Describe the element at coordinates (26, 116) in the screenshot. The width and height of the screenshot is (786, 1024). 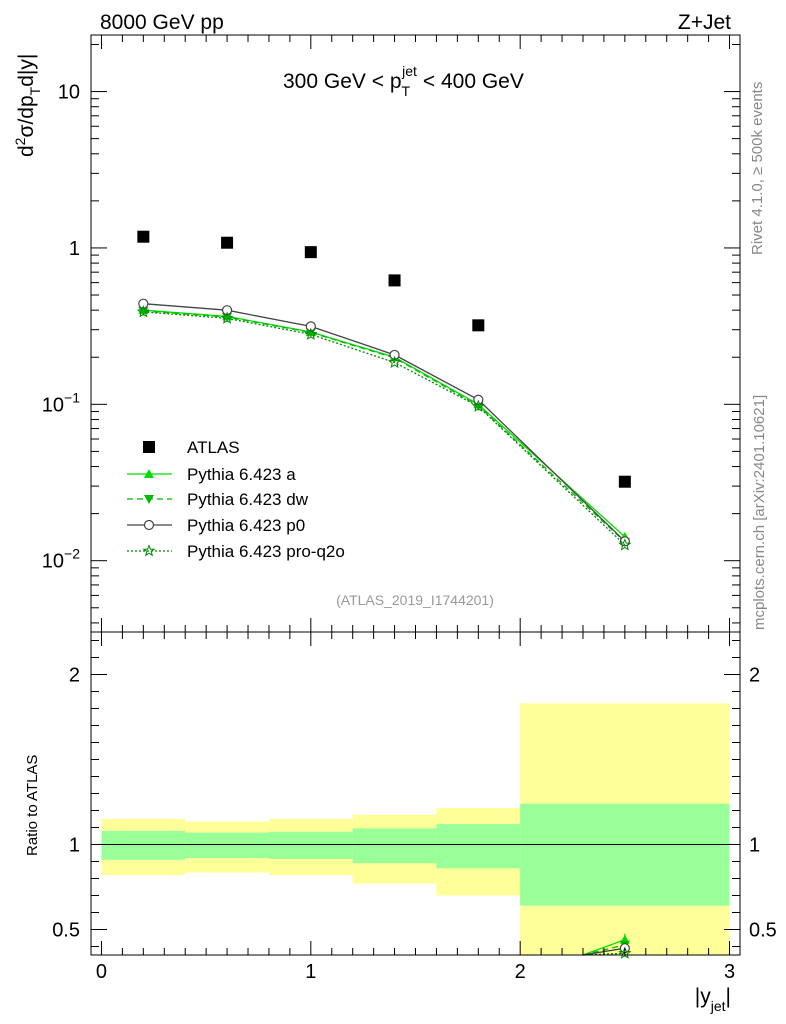
I see `ylabel-mid: σ/dp` at that location.